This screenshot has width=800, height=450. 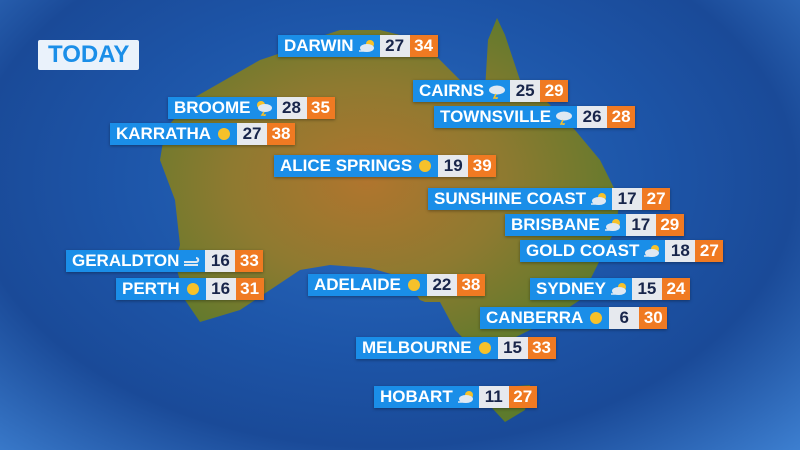 I want to click on city-label: BROOME 28 35, so click(x=251, y=108).